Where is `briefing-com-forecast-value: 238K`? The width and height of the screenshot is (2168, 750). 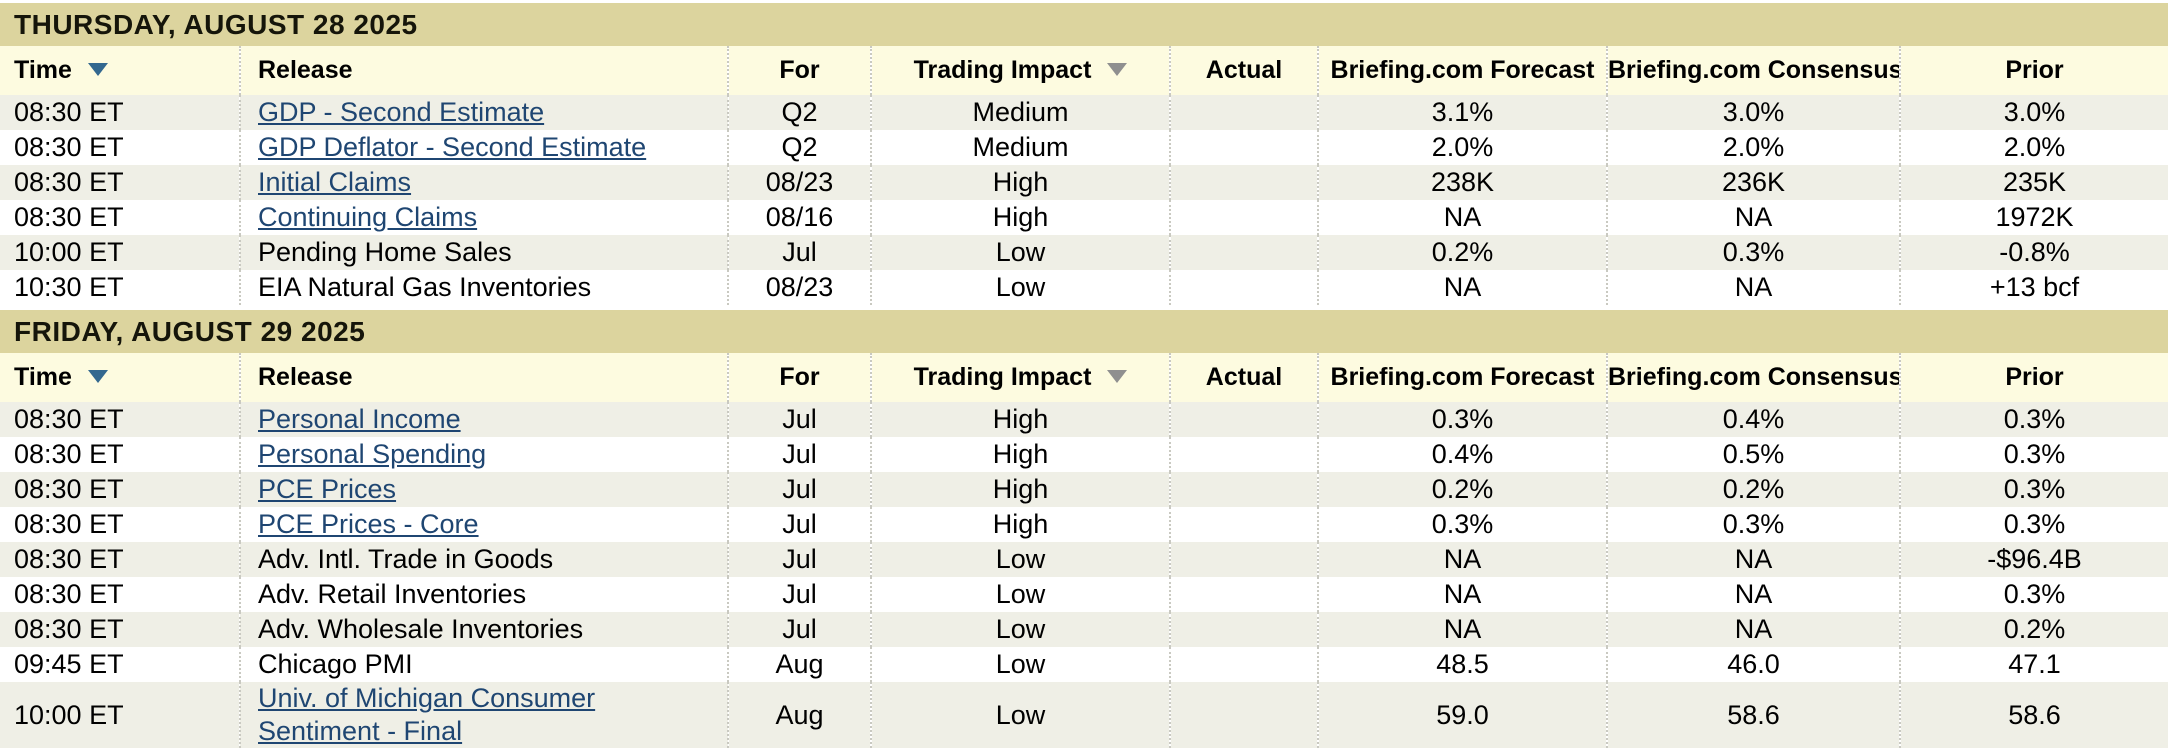
briefing-com-forecast-value: 238K is located at coordinates (1462, 182).